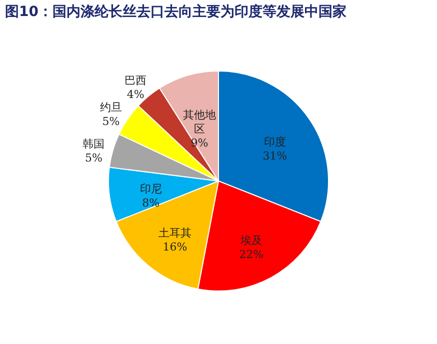 The height and width of the screenshot is (344, 437). What do you see at coordinates (175, 247) in the screenshot?
I see `data-label: 16%` at bounding box center [175, 247].